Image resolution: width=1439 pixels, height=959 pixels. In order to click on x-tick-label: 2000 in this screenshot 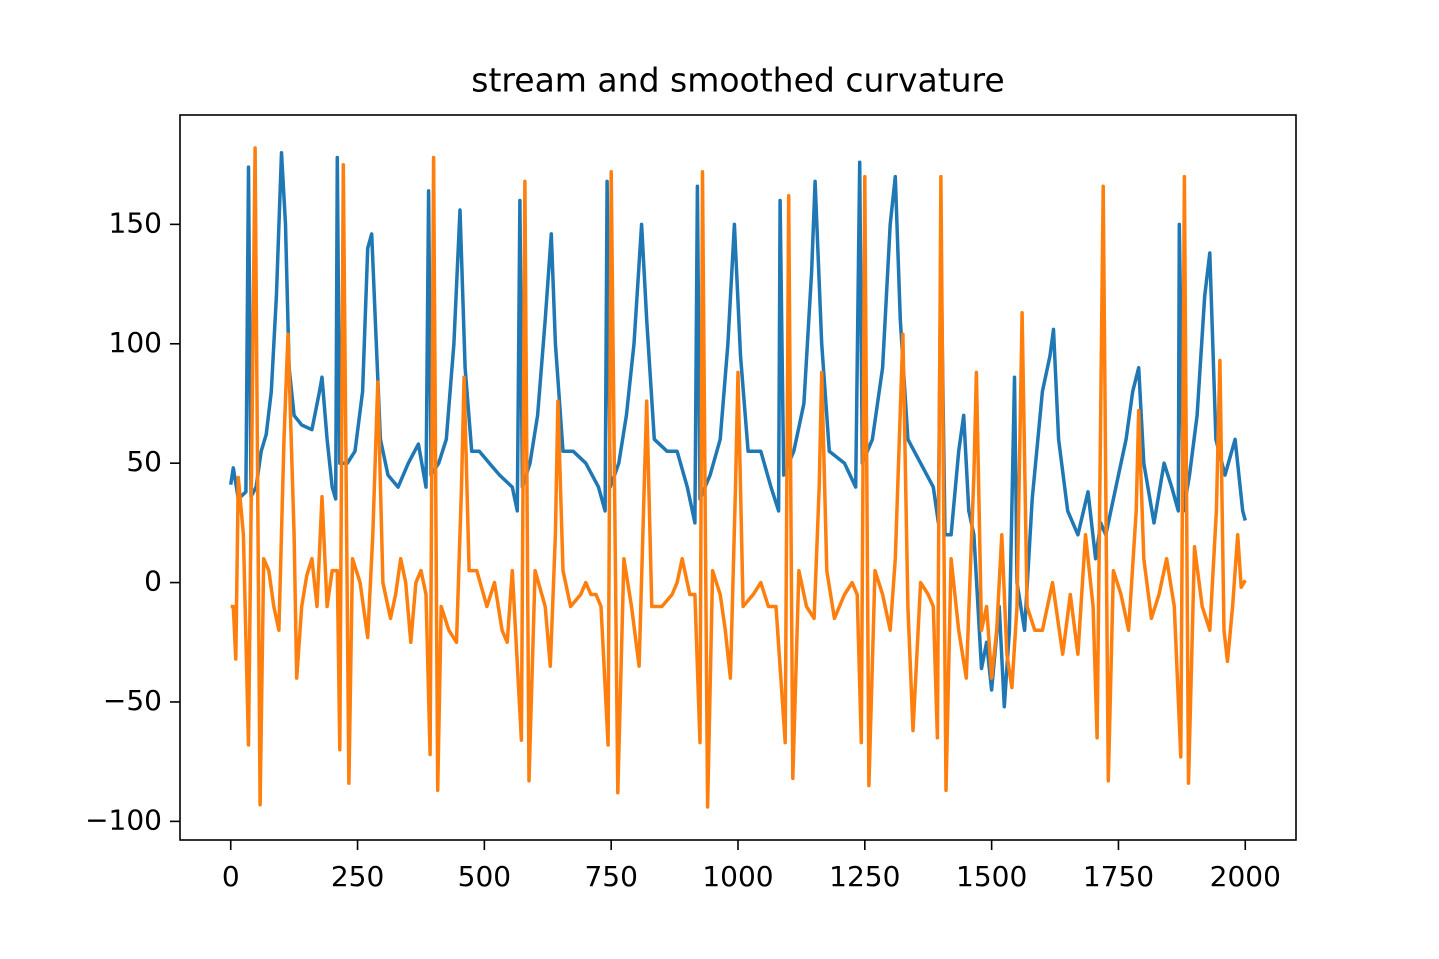, I will do `click(1245, 876)`.